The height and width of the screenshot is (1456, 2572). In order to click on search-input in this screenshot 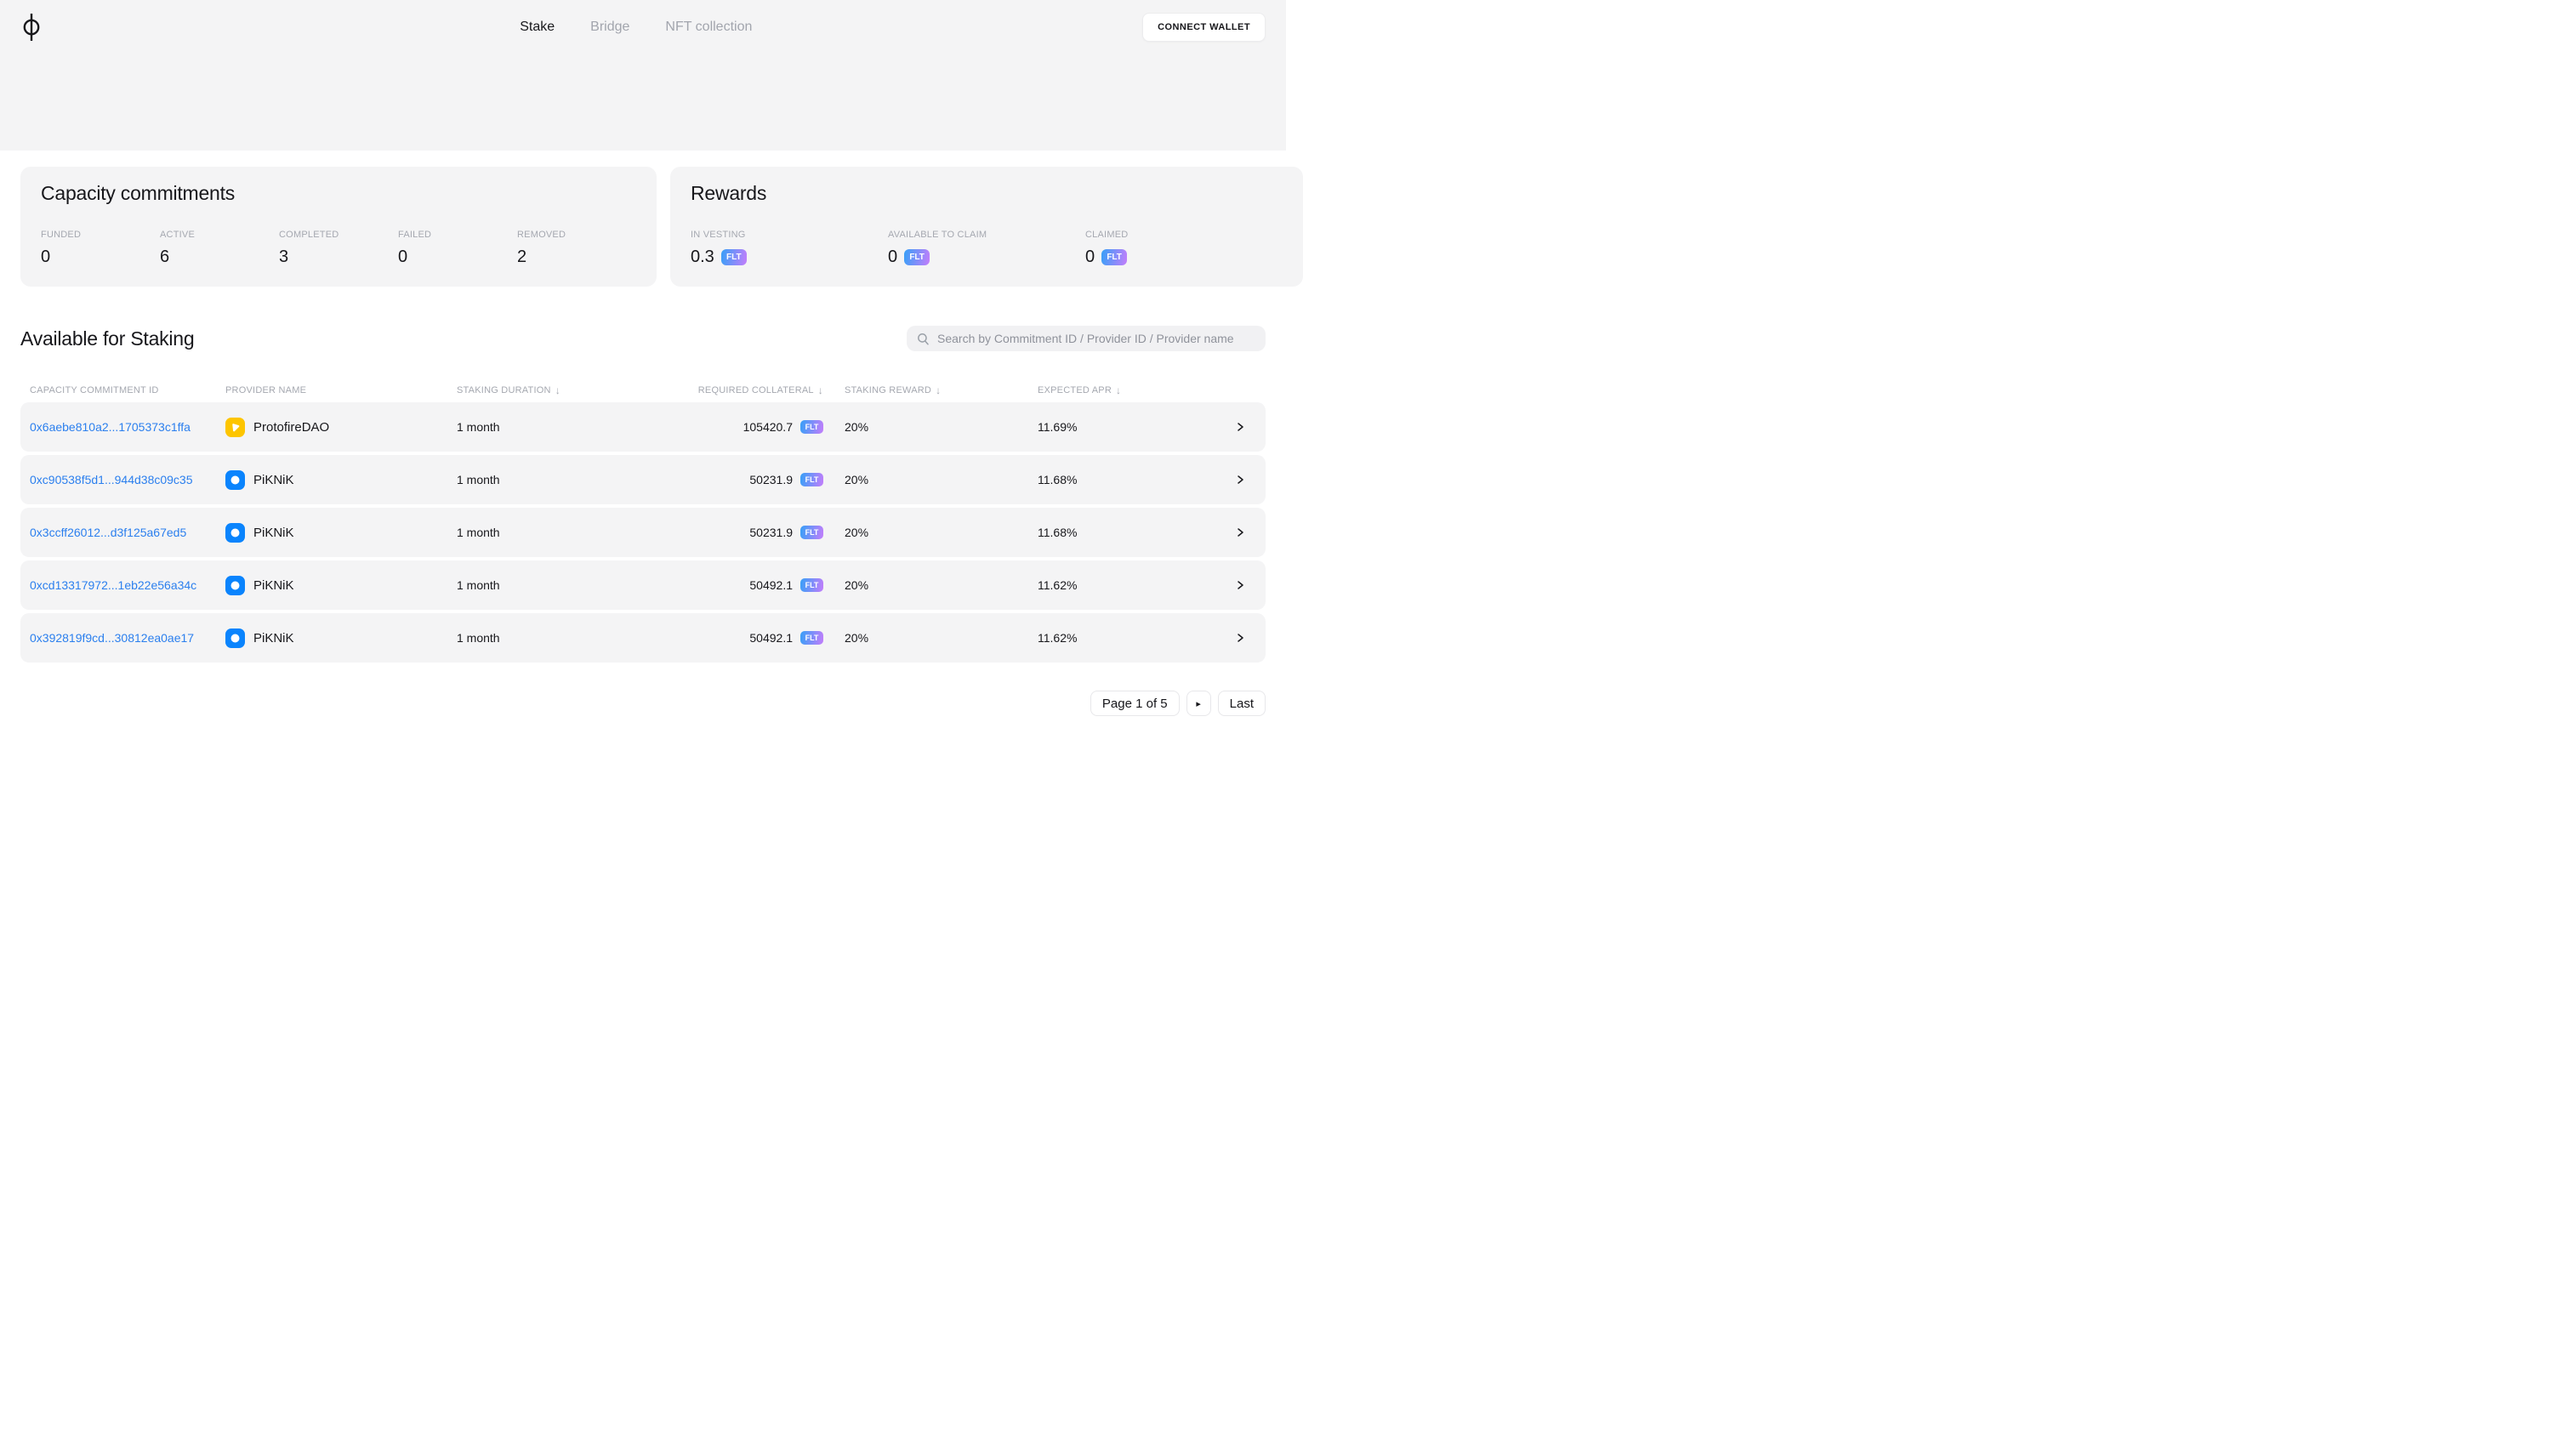, I will do `click(1096, 338)`.